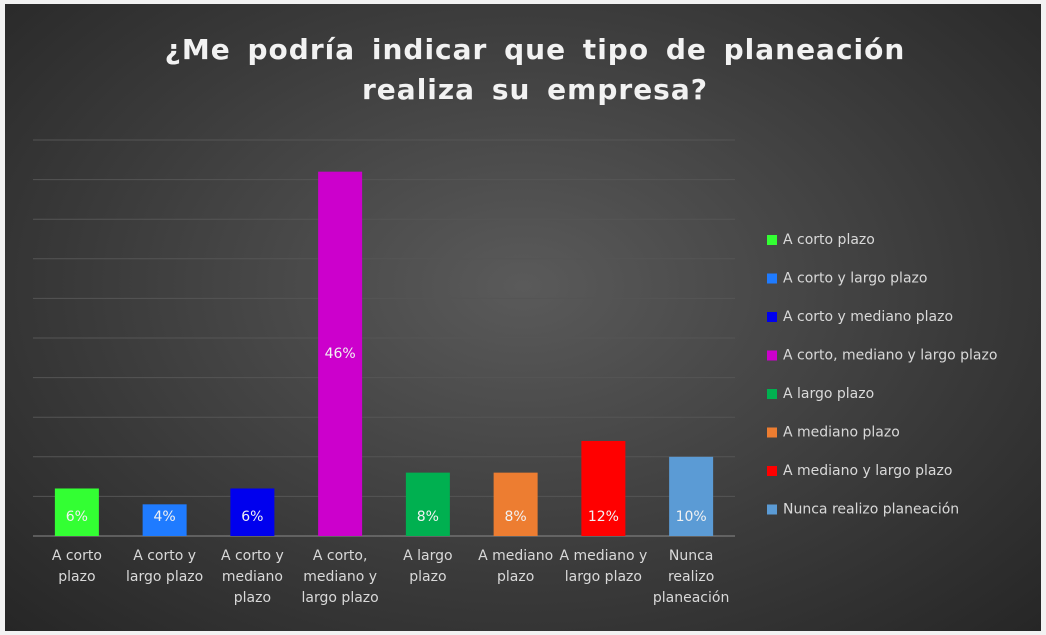 The image size is (1046, 635). What do you see at coordinates (165, 566) in the screenshot?
I see `x-tick-label: A corto y largo plazo` at bounding box center [165, 566].